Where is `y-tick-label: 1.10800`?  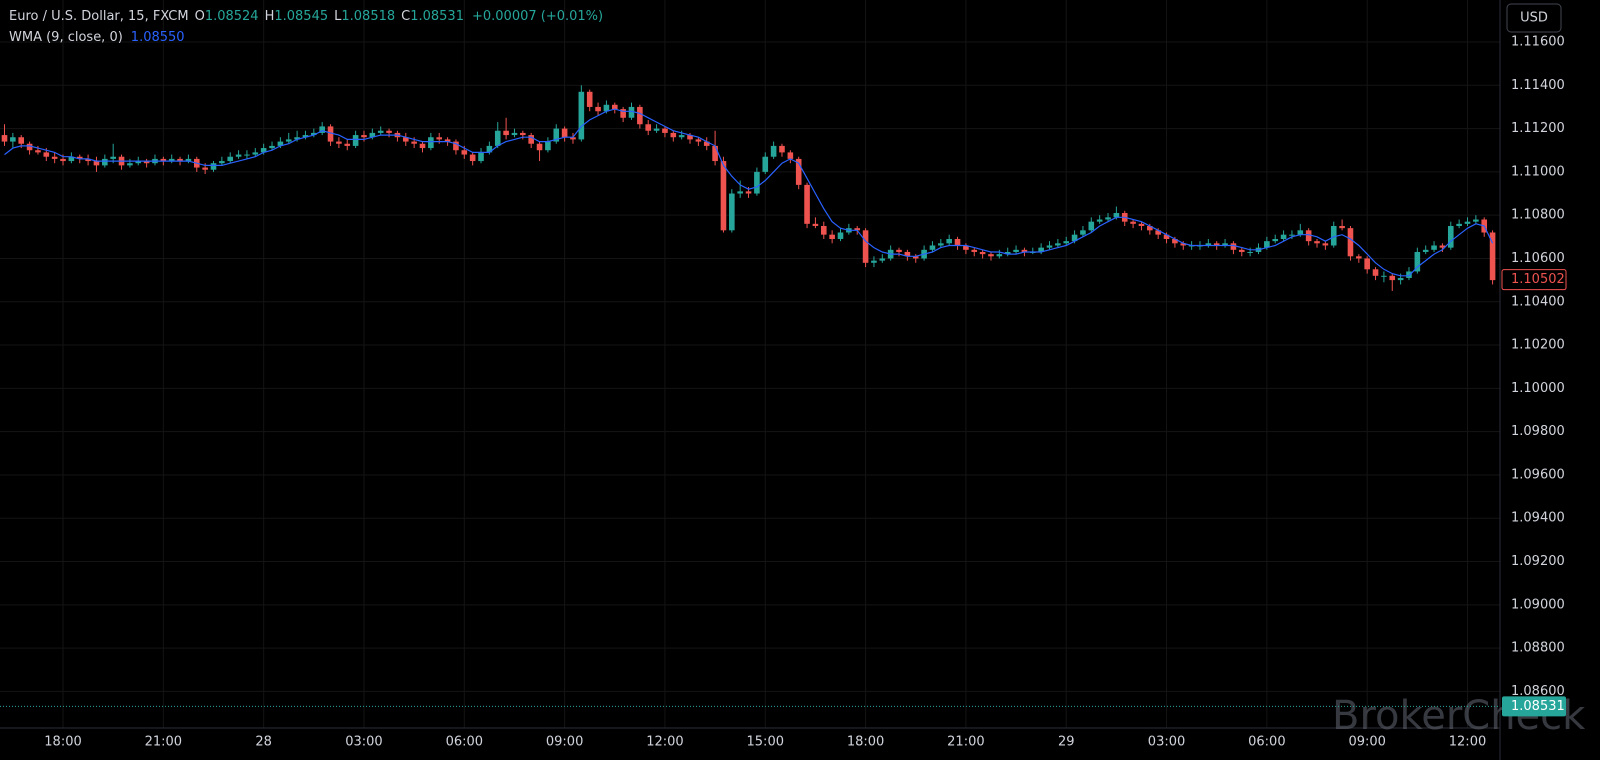
y-tick-label: 1.10800 is located at coordinates (1538, 215).